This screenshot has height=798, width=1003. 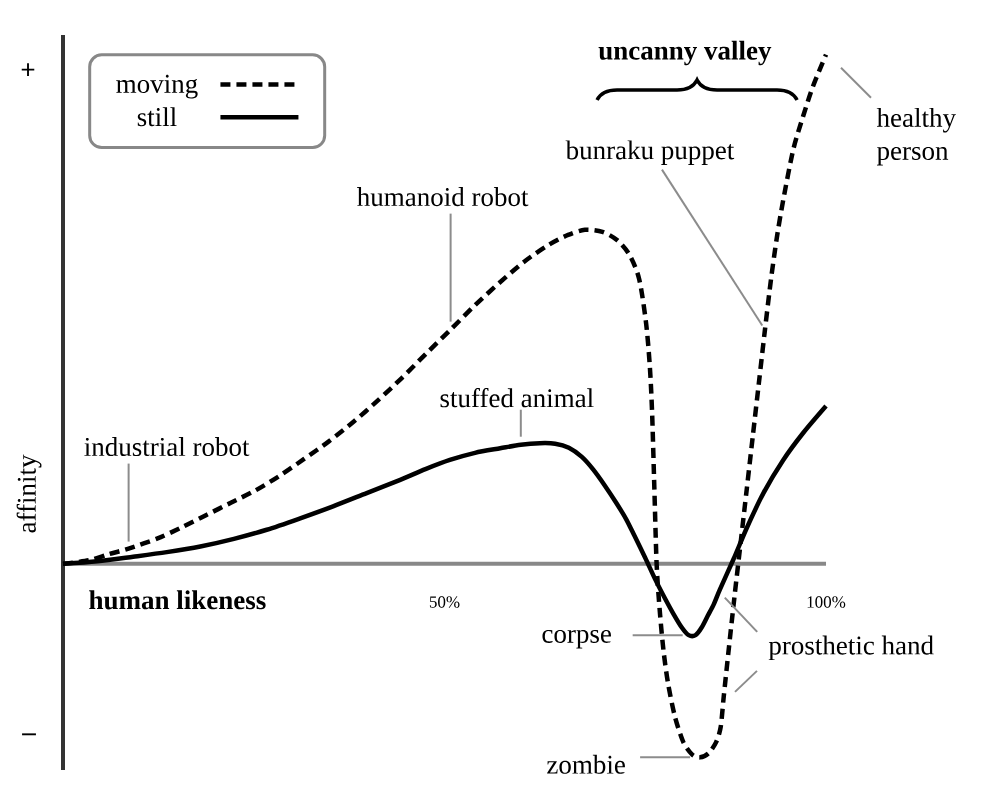 I want to click on x-axis-title: human likeness, so click(x=177, y=600).